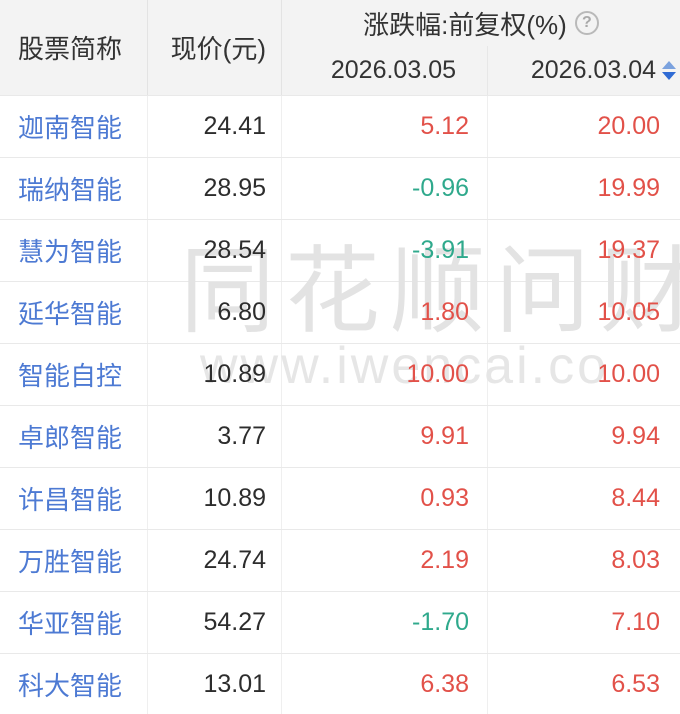 The image size is (680, 714). Describe the element at coordinates (215, 684) in the screenshot. I see `price-cell: 13.01` at that location.